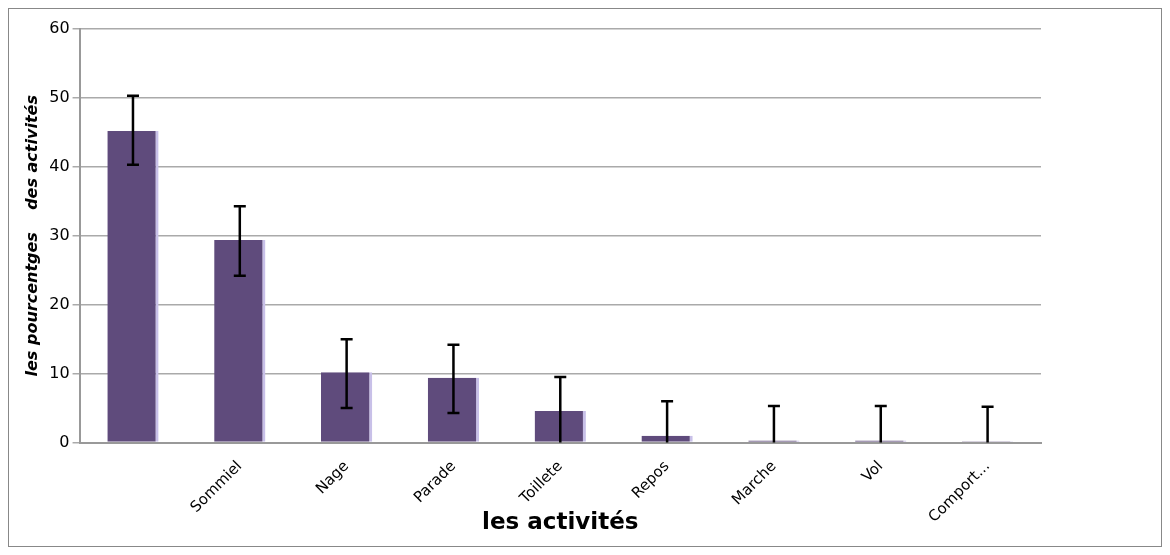  I want to click on x-axis-title: les activités, so click(560, 521).